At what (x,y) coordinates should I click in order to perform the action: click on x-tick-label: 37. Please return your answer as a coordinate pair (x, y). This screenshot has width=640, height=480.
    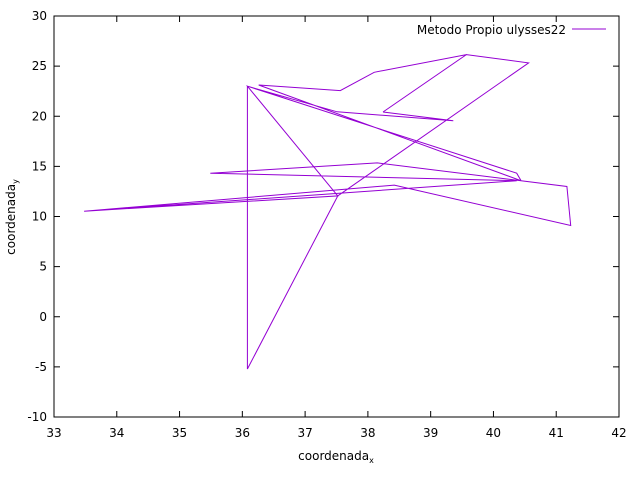
    Looking at the image, I should click on (304, 433).